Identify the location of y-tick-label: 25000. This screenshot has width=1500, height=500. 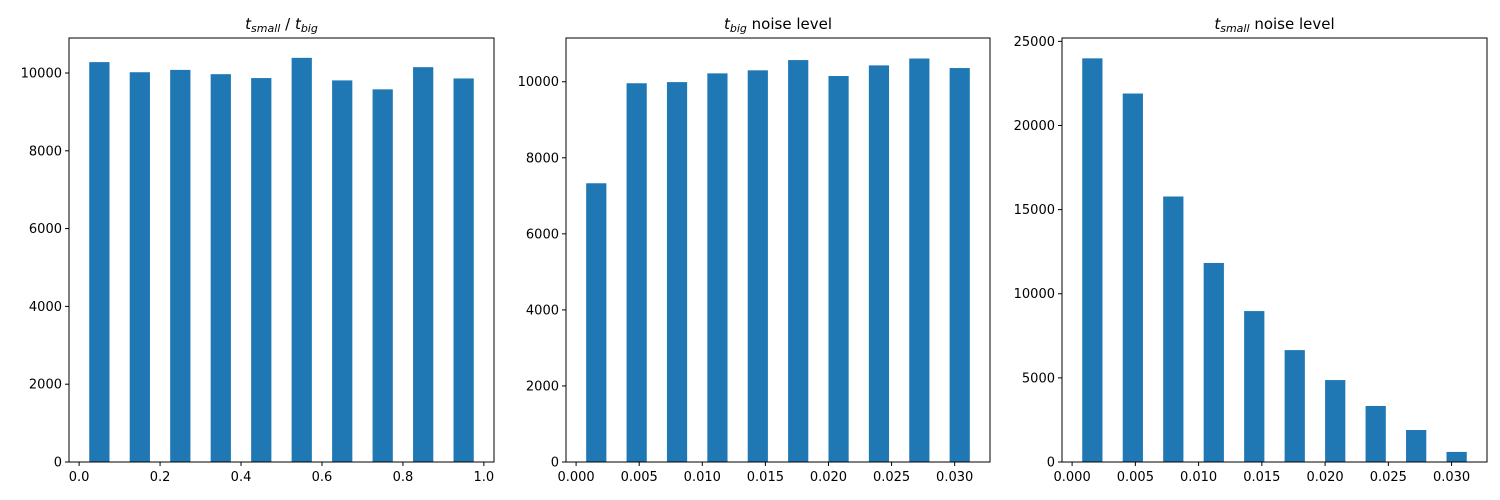
(1034, 42).